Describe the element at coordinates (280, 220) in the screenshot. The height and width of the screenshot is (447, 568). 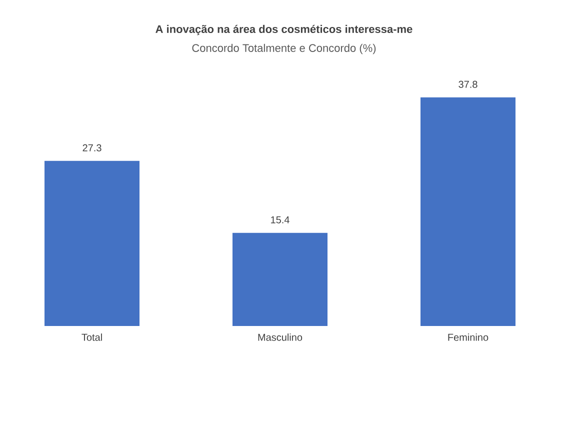
I see `data-label: 15.4` at that location.